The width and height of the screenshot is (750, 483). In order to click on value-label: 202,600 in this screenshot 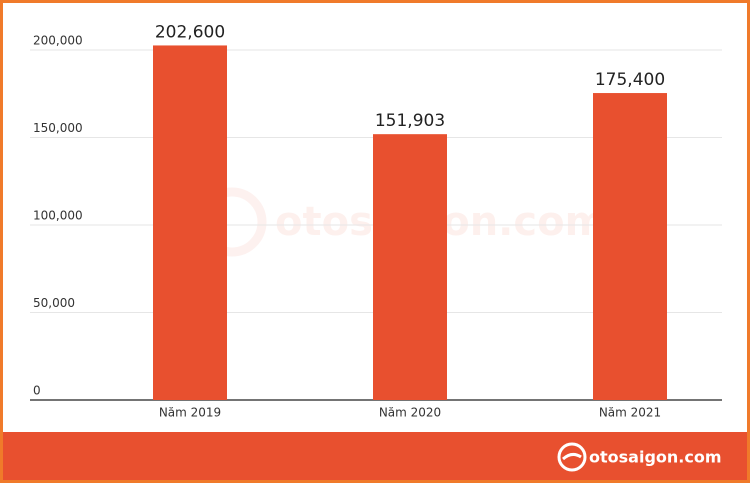, I will do `click(190, 32)`.